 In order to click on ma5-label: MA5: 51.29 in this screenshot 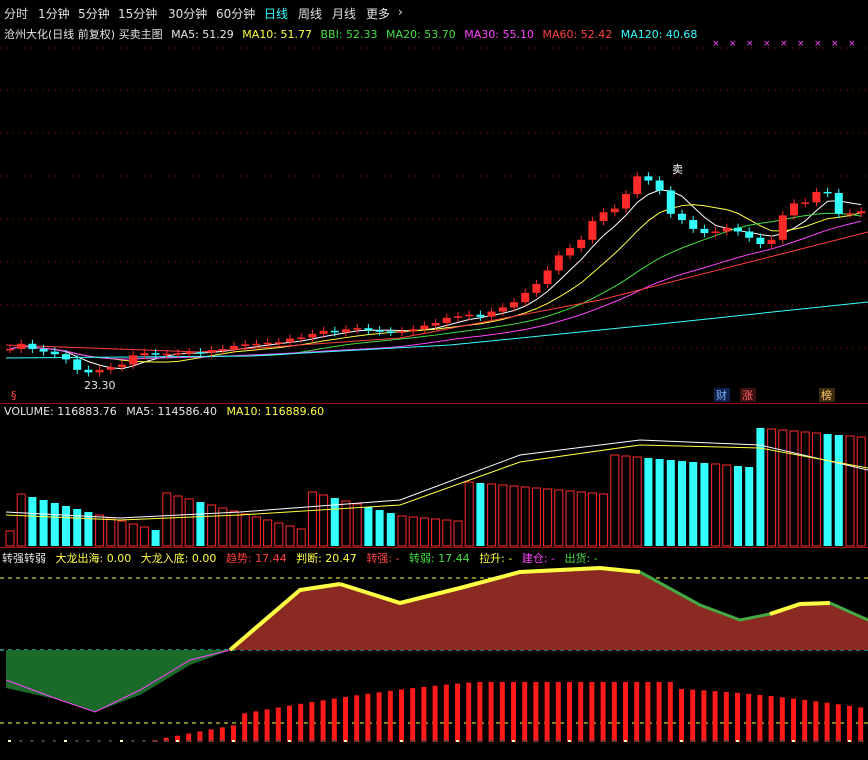, I will do `click(202, 34)`.